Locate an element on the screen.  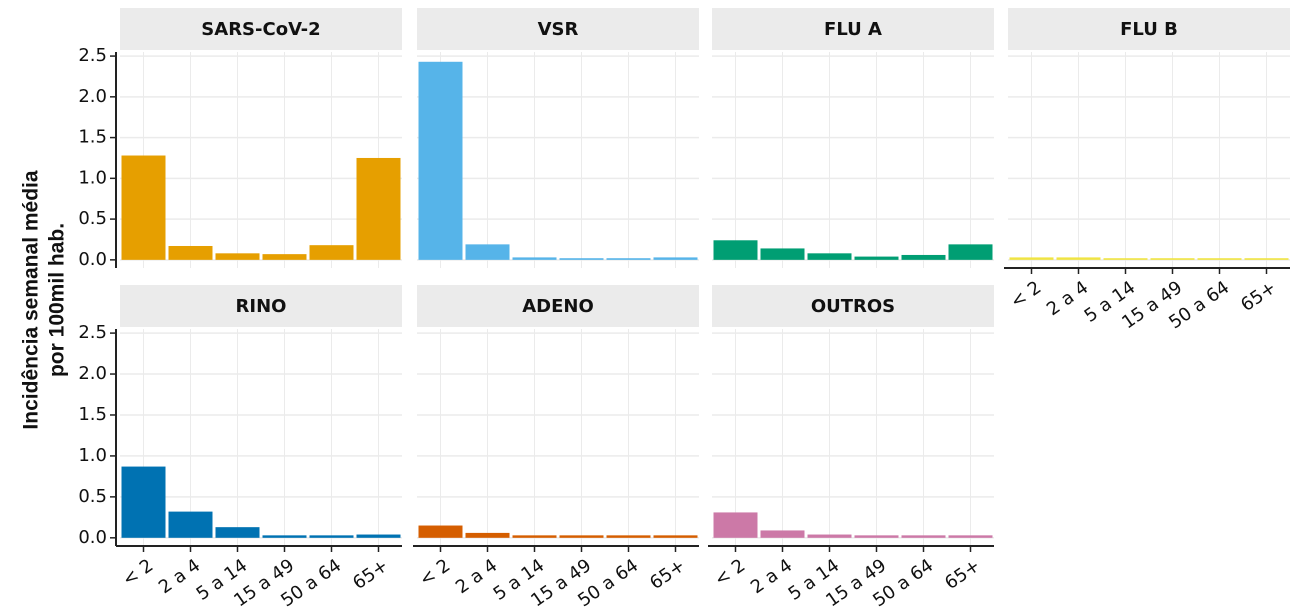
y-axis-label: Incidência semanal média is located at coordinates (31, 299).